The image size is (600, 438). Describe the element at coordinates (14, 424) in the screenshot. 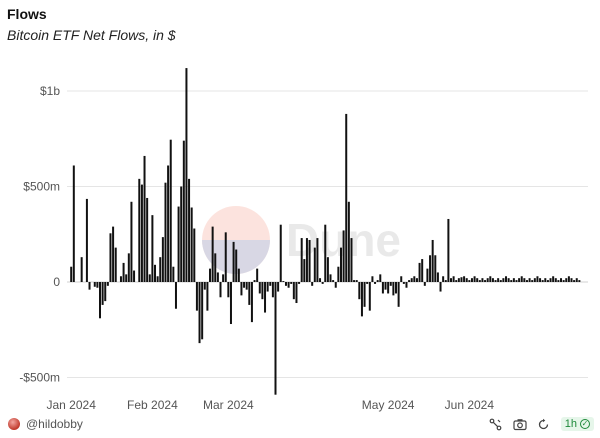

I see `avatar` at that location.